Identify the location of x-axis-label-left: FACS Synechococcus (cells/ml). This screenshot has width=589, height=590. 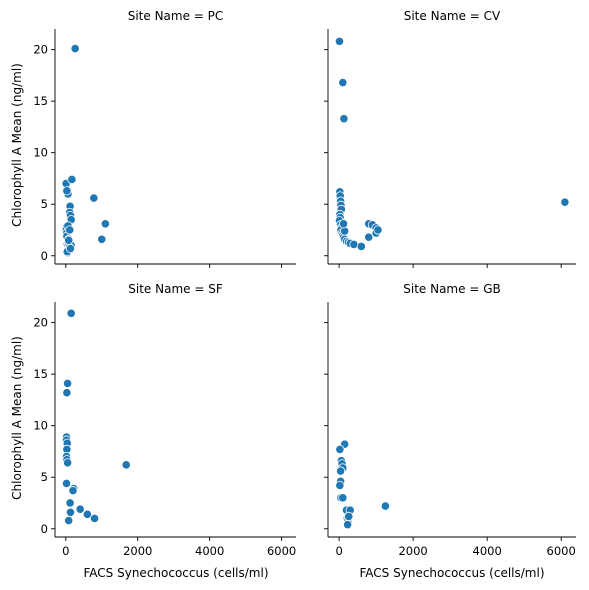
(176, 573).